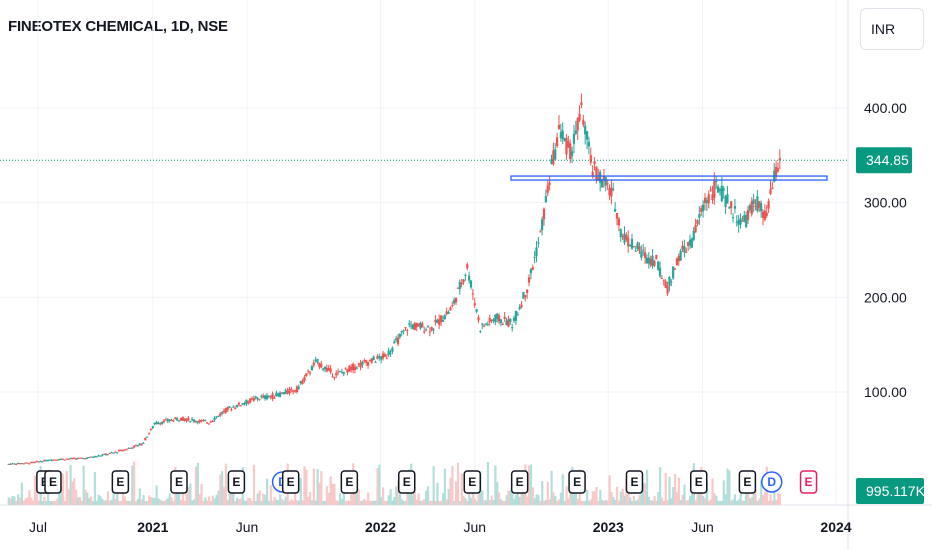 The width and height of the screenshot is (932, 550). I want to click on price-axis: 400.00 300.00 200.00 100.00, so click(885, 250).